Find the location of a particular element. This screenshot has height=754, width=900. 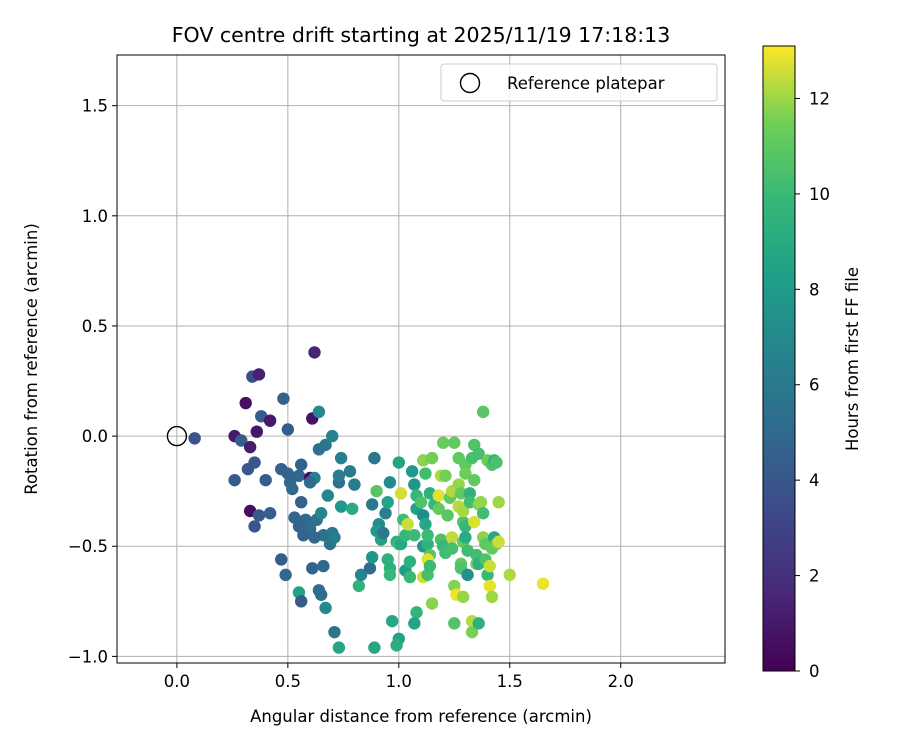

y-axis-label: Rotation from reference (arcmin) is located at coordinates (31, 359).